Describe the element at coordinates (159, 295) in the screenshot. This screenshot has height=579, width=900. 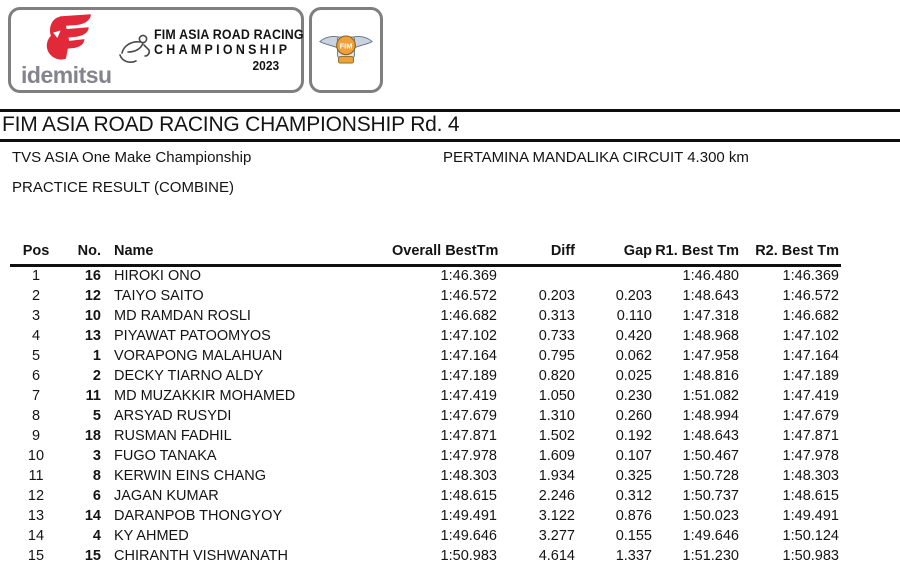
I see `cell-rider-name: TAIYO SAITO` at that location.